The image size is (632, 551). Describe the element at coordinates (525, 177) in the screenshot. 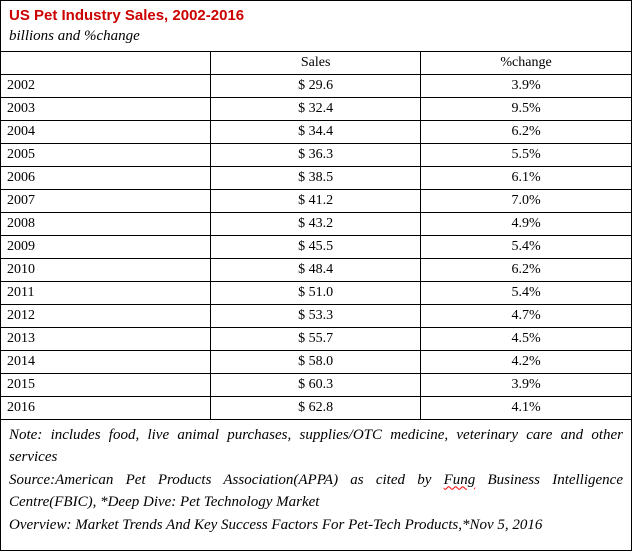

I see `pct-change-cell: 6.1%` at that location.